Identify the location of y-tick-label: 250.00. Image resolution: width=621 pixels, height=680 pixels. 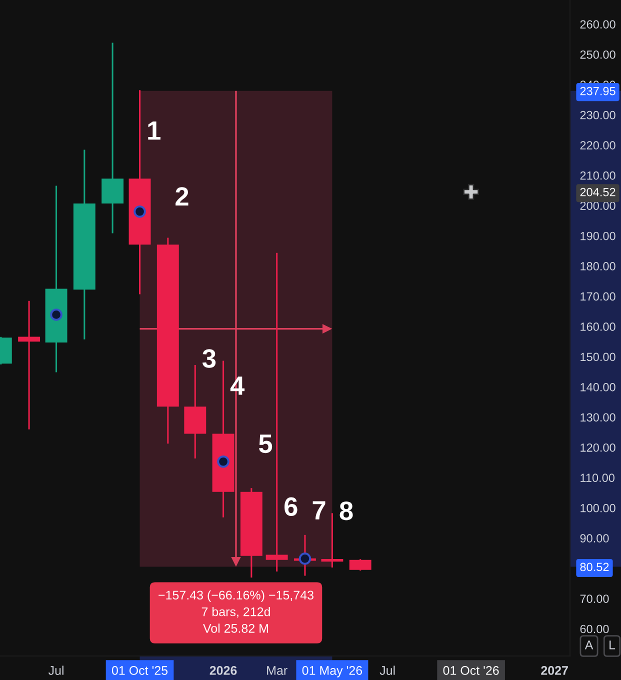
(598, 54).